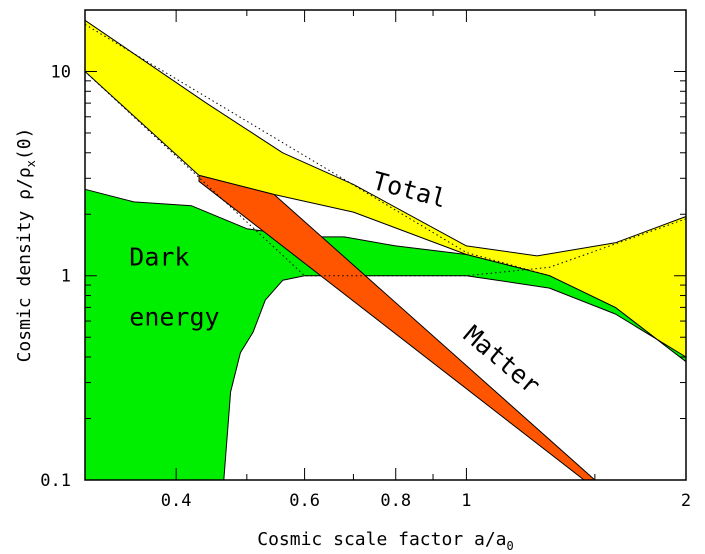 Image resolution: width=705 pixels, height=554 pixels. I want to click on y-tick-label: 10, so click(61, 72).